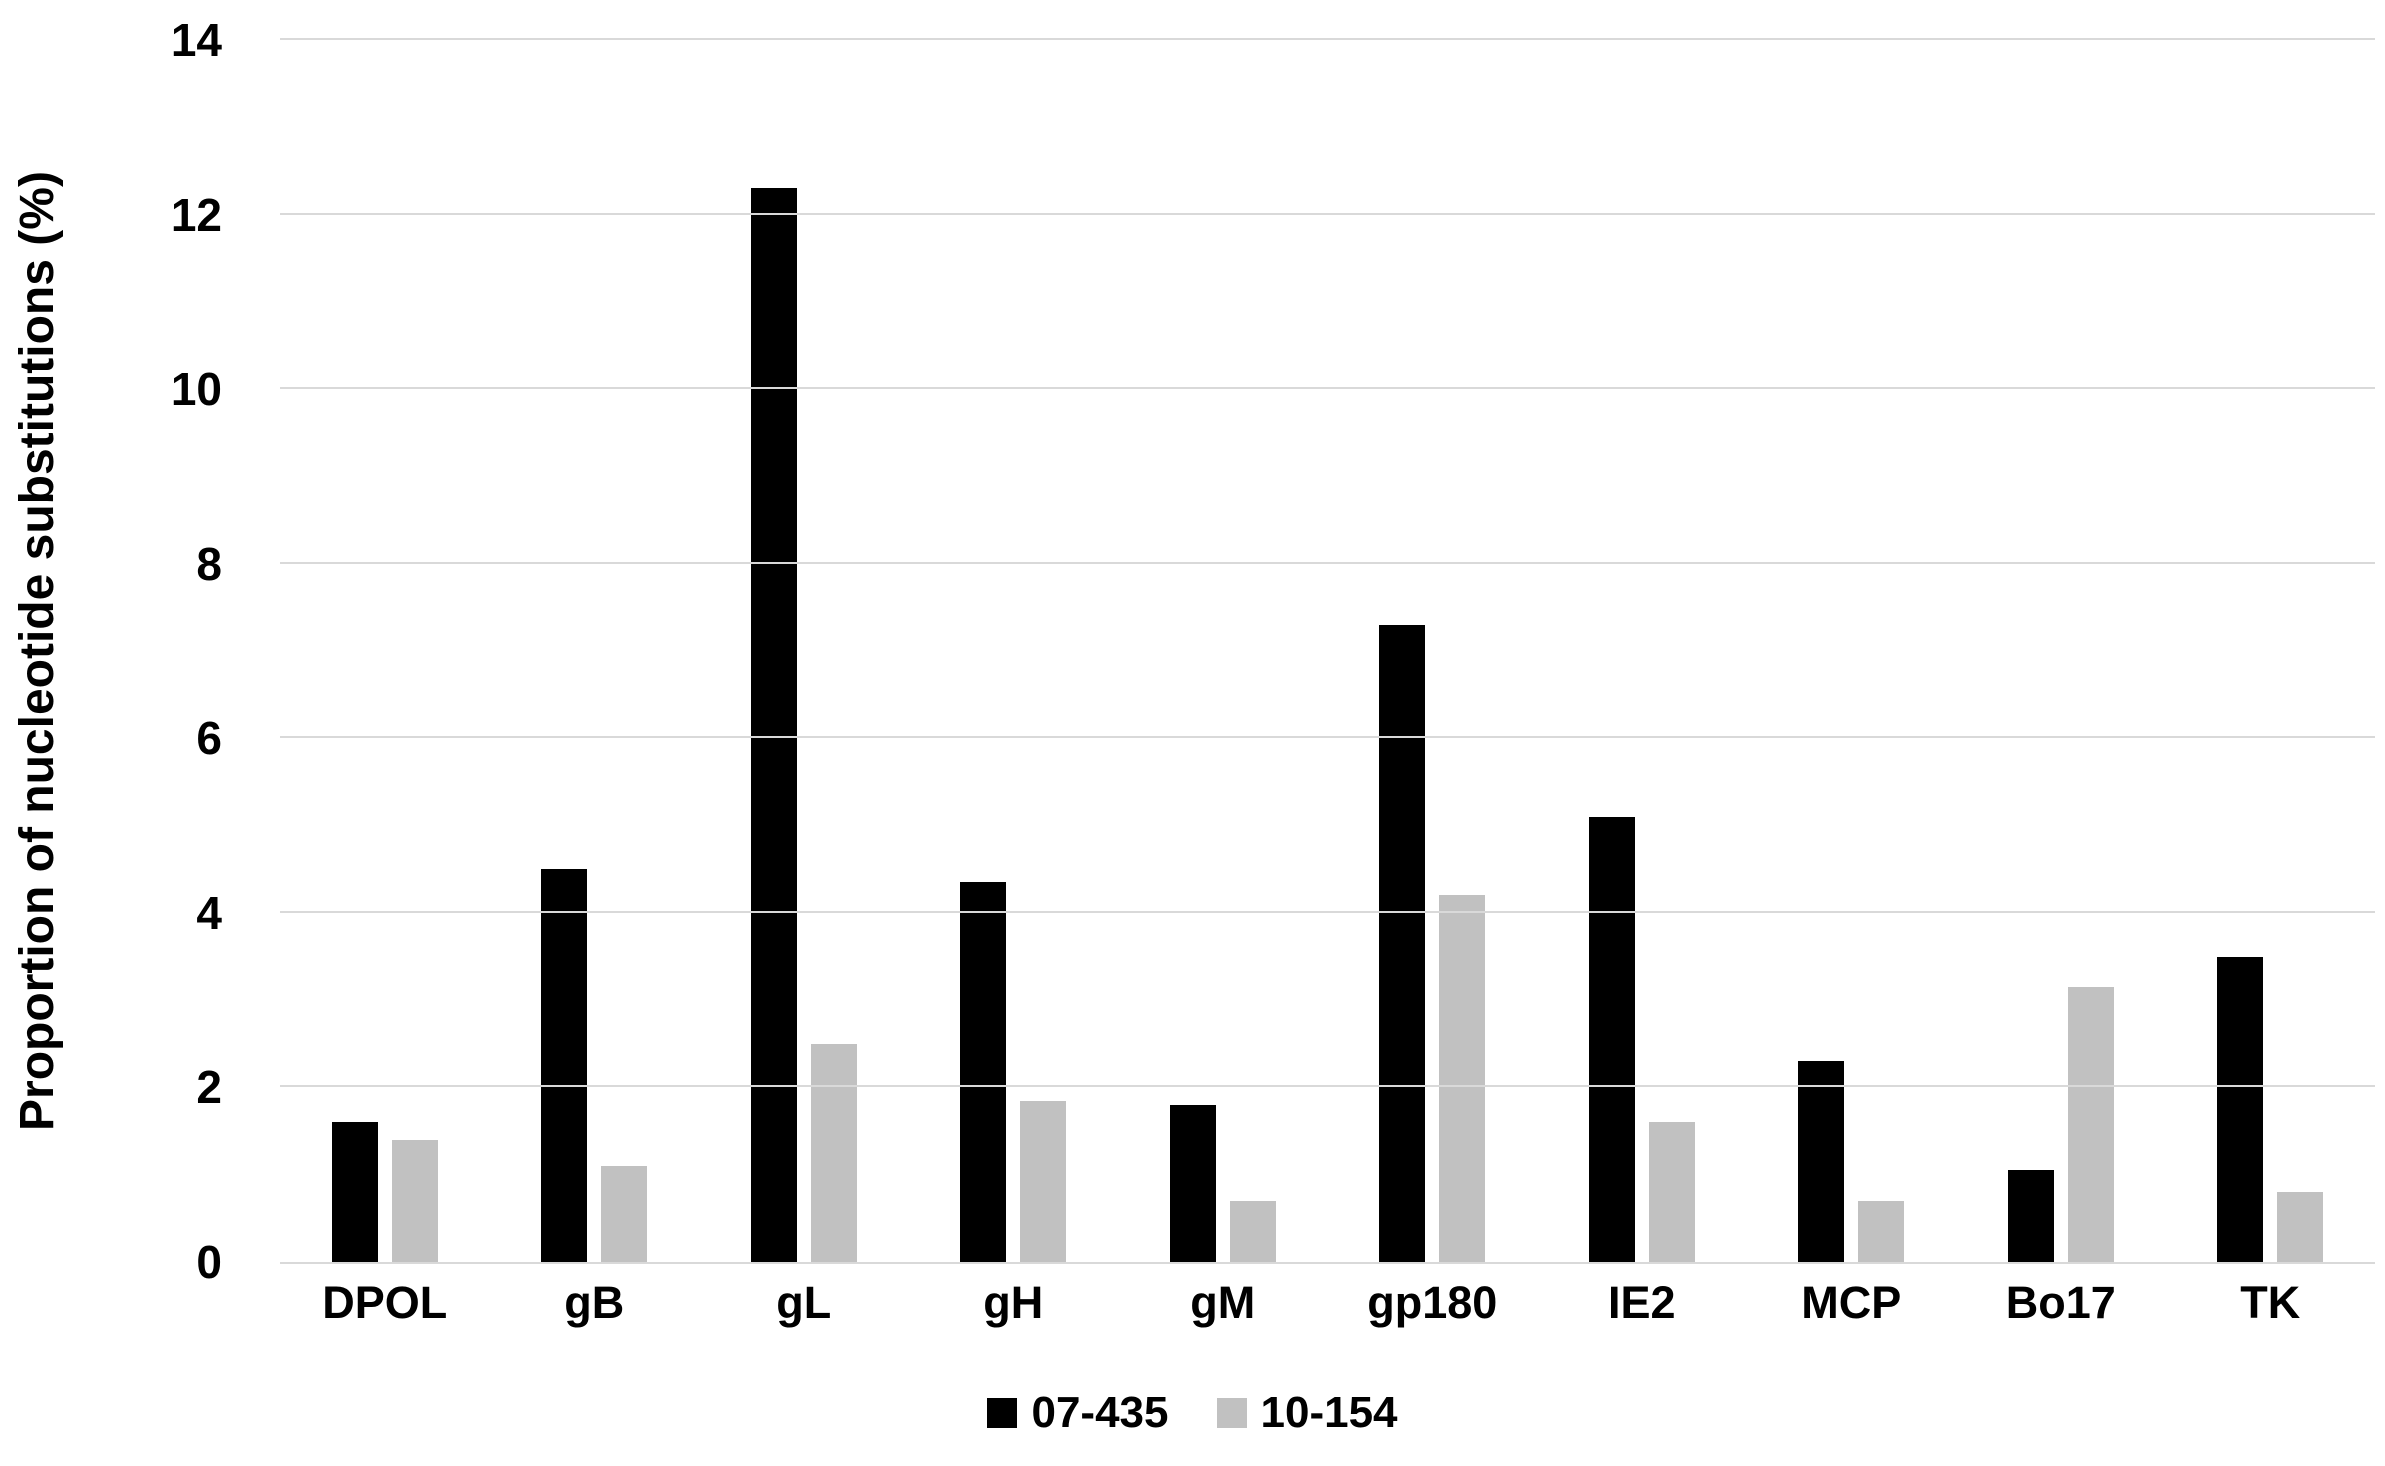 The height and width of the screenshot is (1466, 2385). I want to click on bar-group-MCP, so click(1852, 651).